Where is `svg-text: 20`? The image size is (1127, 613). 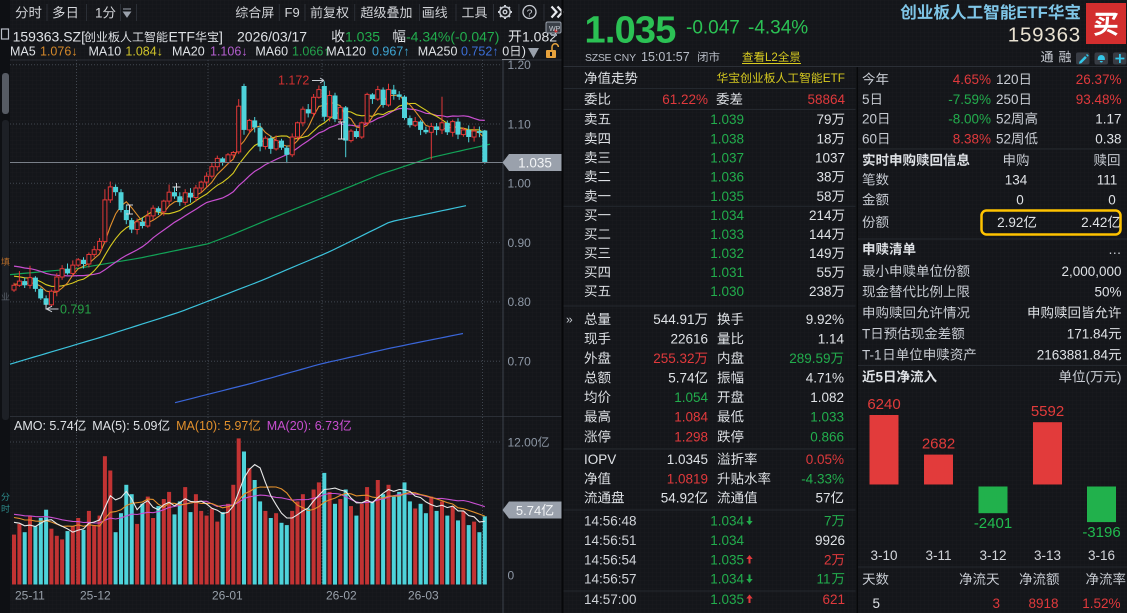 svg-text: 20 is located at coordinates (869, 118).